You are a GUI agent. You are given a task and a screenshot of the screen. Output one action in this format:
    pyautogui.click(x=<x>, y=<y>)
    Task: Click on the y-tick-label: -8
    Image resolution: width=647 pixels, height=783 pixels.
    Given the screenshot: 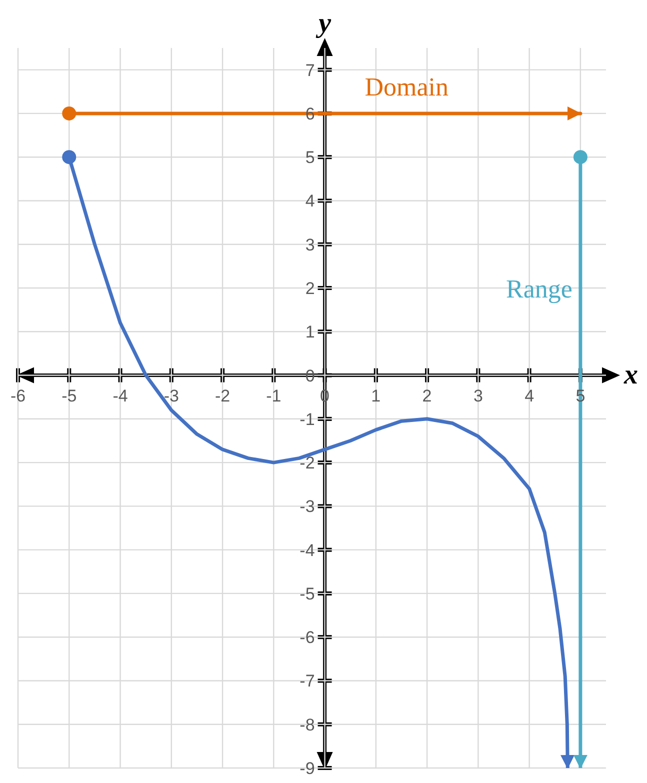 What is the action you would take?
    pyautogui.click(x=307, y=724)
    